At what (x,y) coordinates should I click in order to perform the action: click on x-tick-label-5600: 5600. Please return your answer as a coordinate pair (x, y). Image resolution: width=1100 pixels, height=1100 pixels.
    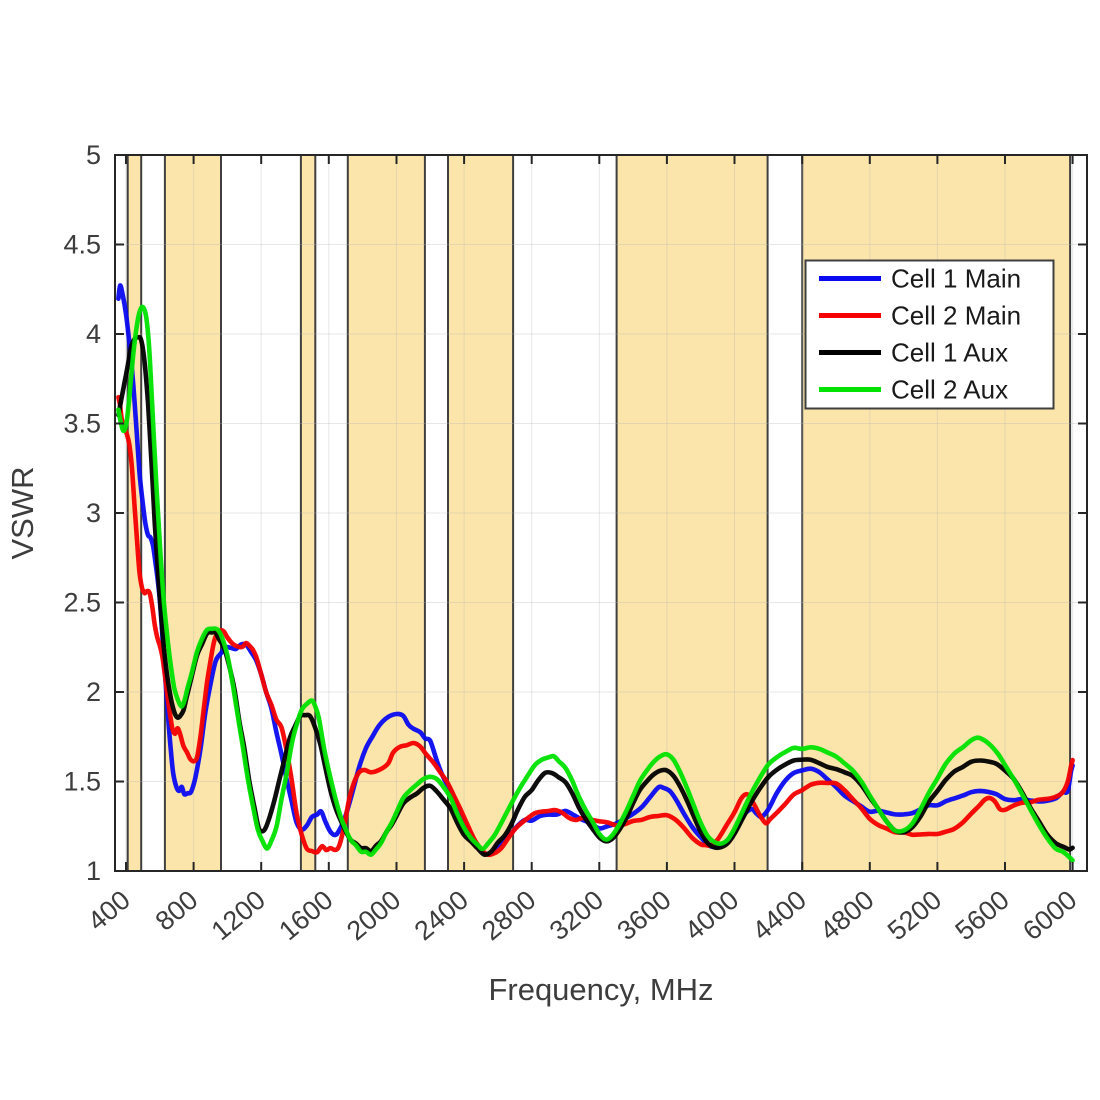
    Looking at the image, I should click on (982, 916).